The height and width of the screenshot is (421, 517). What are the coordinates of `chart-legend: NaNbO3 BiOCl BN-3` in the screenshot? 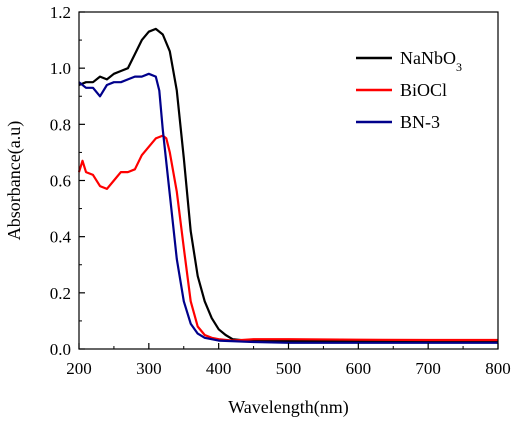 It's located at (409, 90).